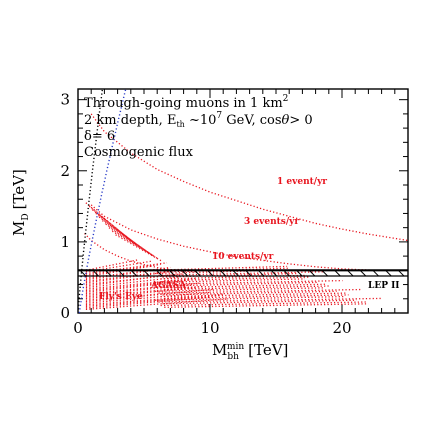  What do you see at coordinates (65, 100) in the screenshot?
I see `y-tick-label: 3` at bounding box center [65, 100].